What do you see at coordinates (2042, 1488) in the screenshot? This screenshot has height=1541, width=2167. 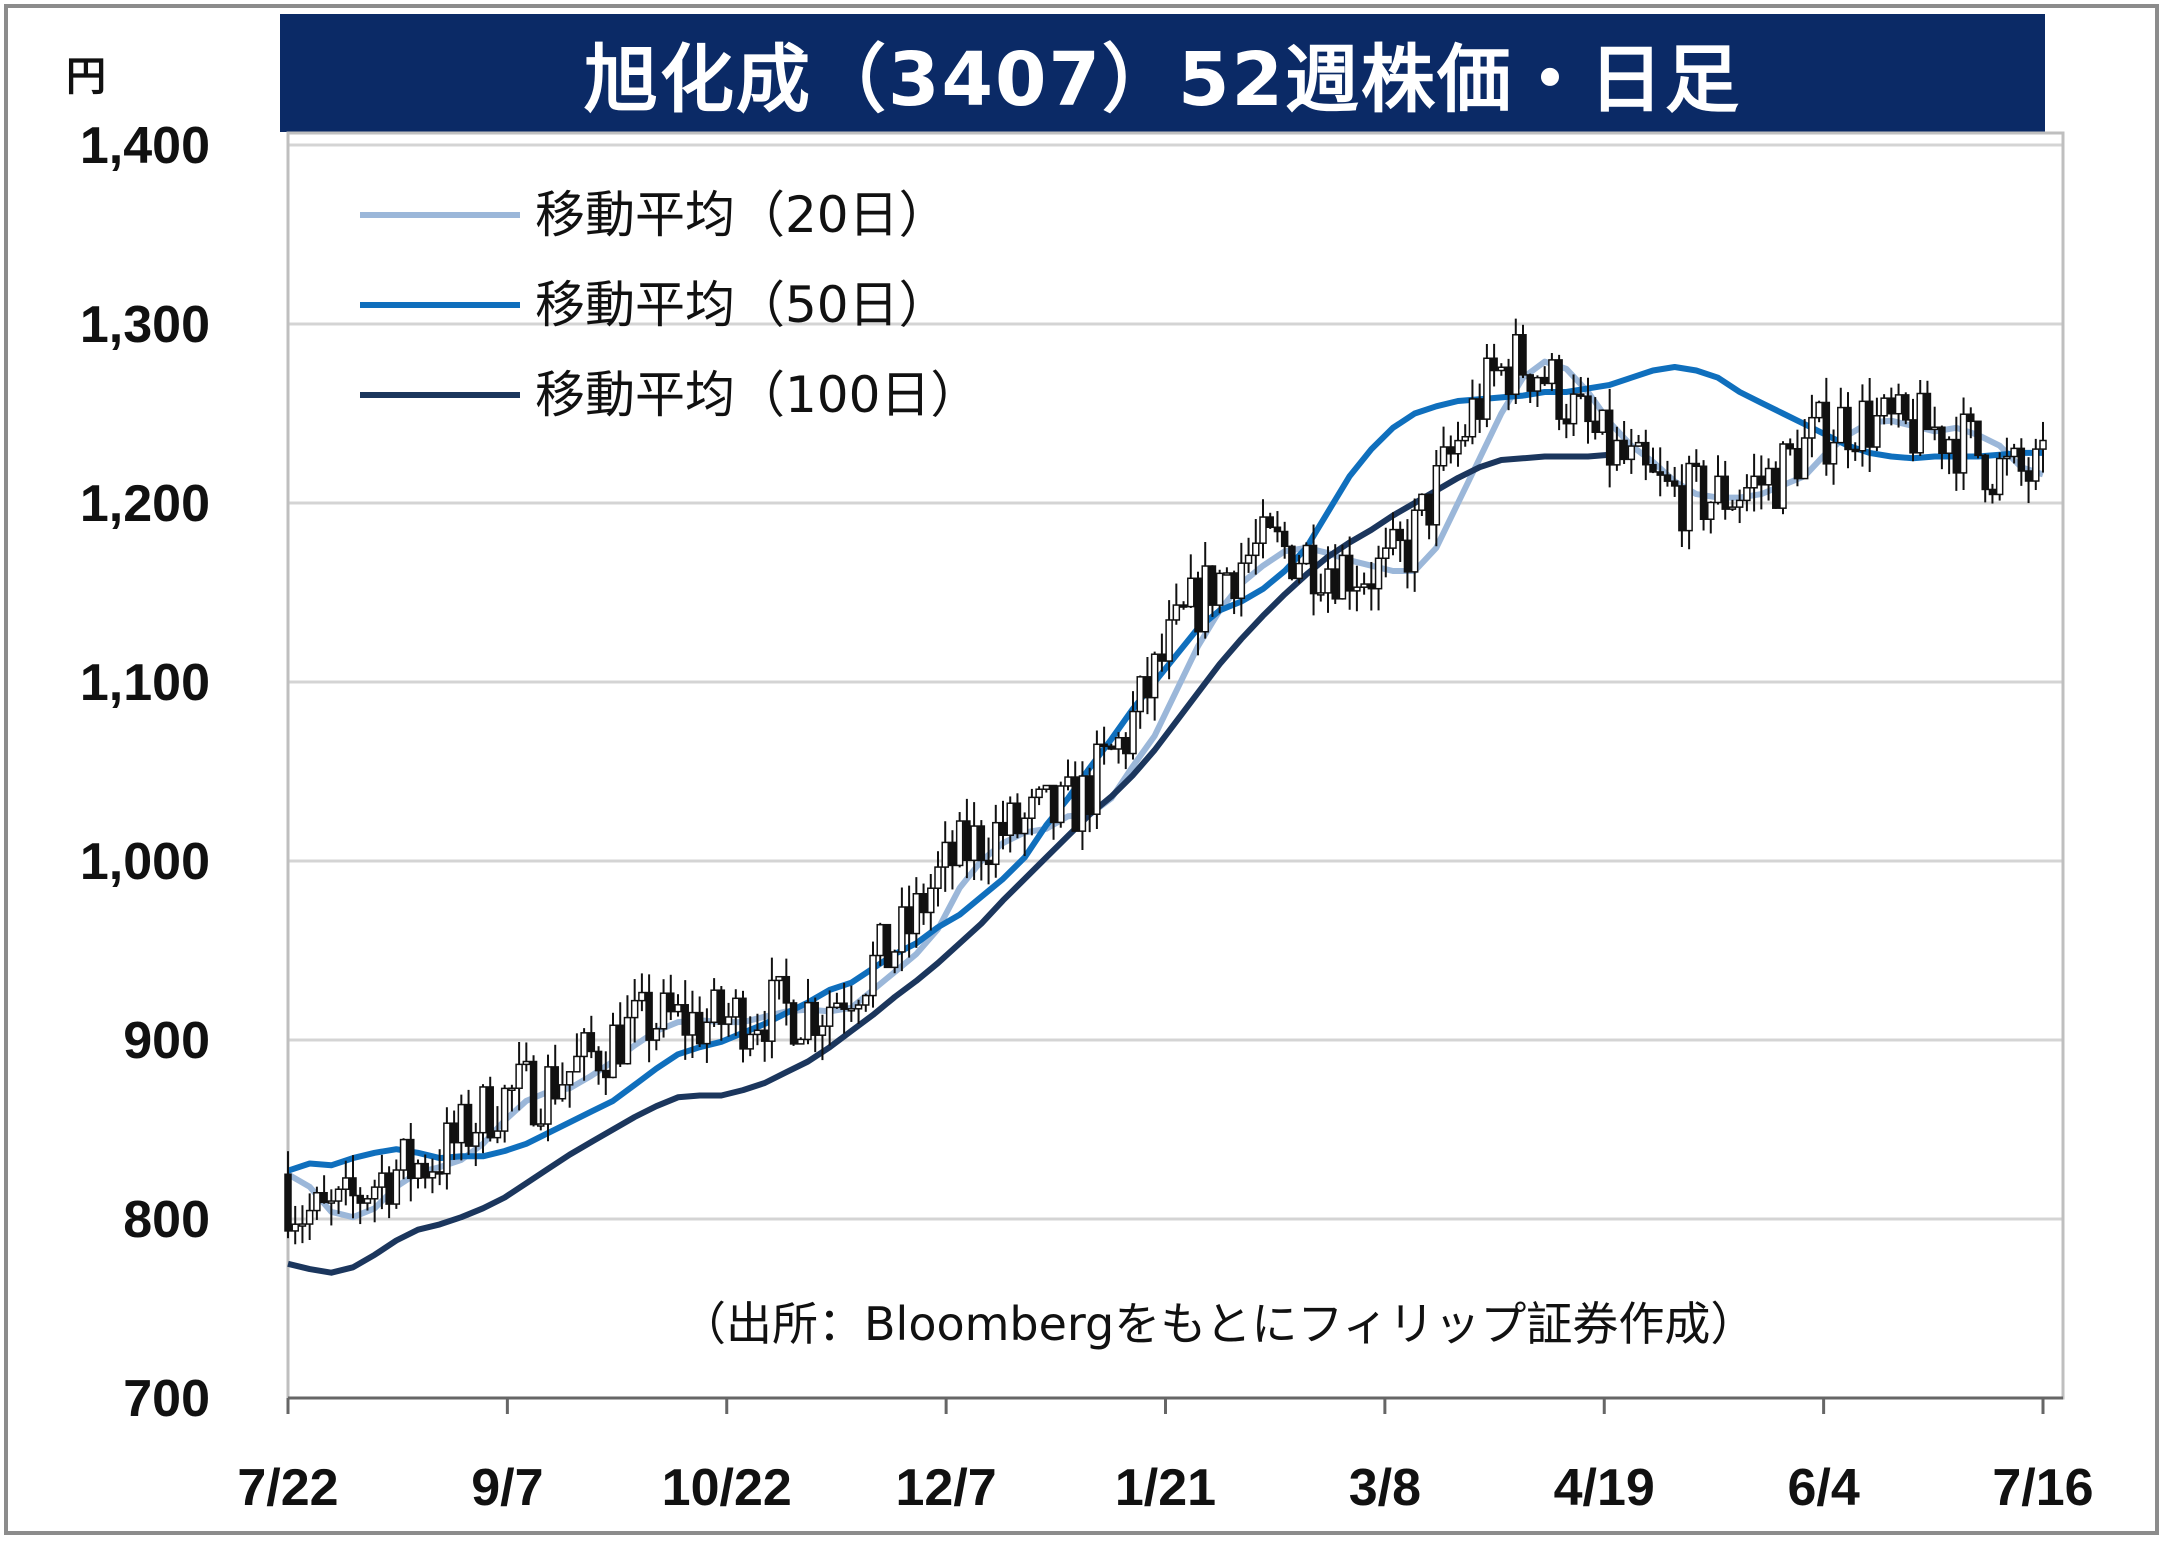 I see `x-tick-label: 7/16` at bounding box center [2042, 1488].